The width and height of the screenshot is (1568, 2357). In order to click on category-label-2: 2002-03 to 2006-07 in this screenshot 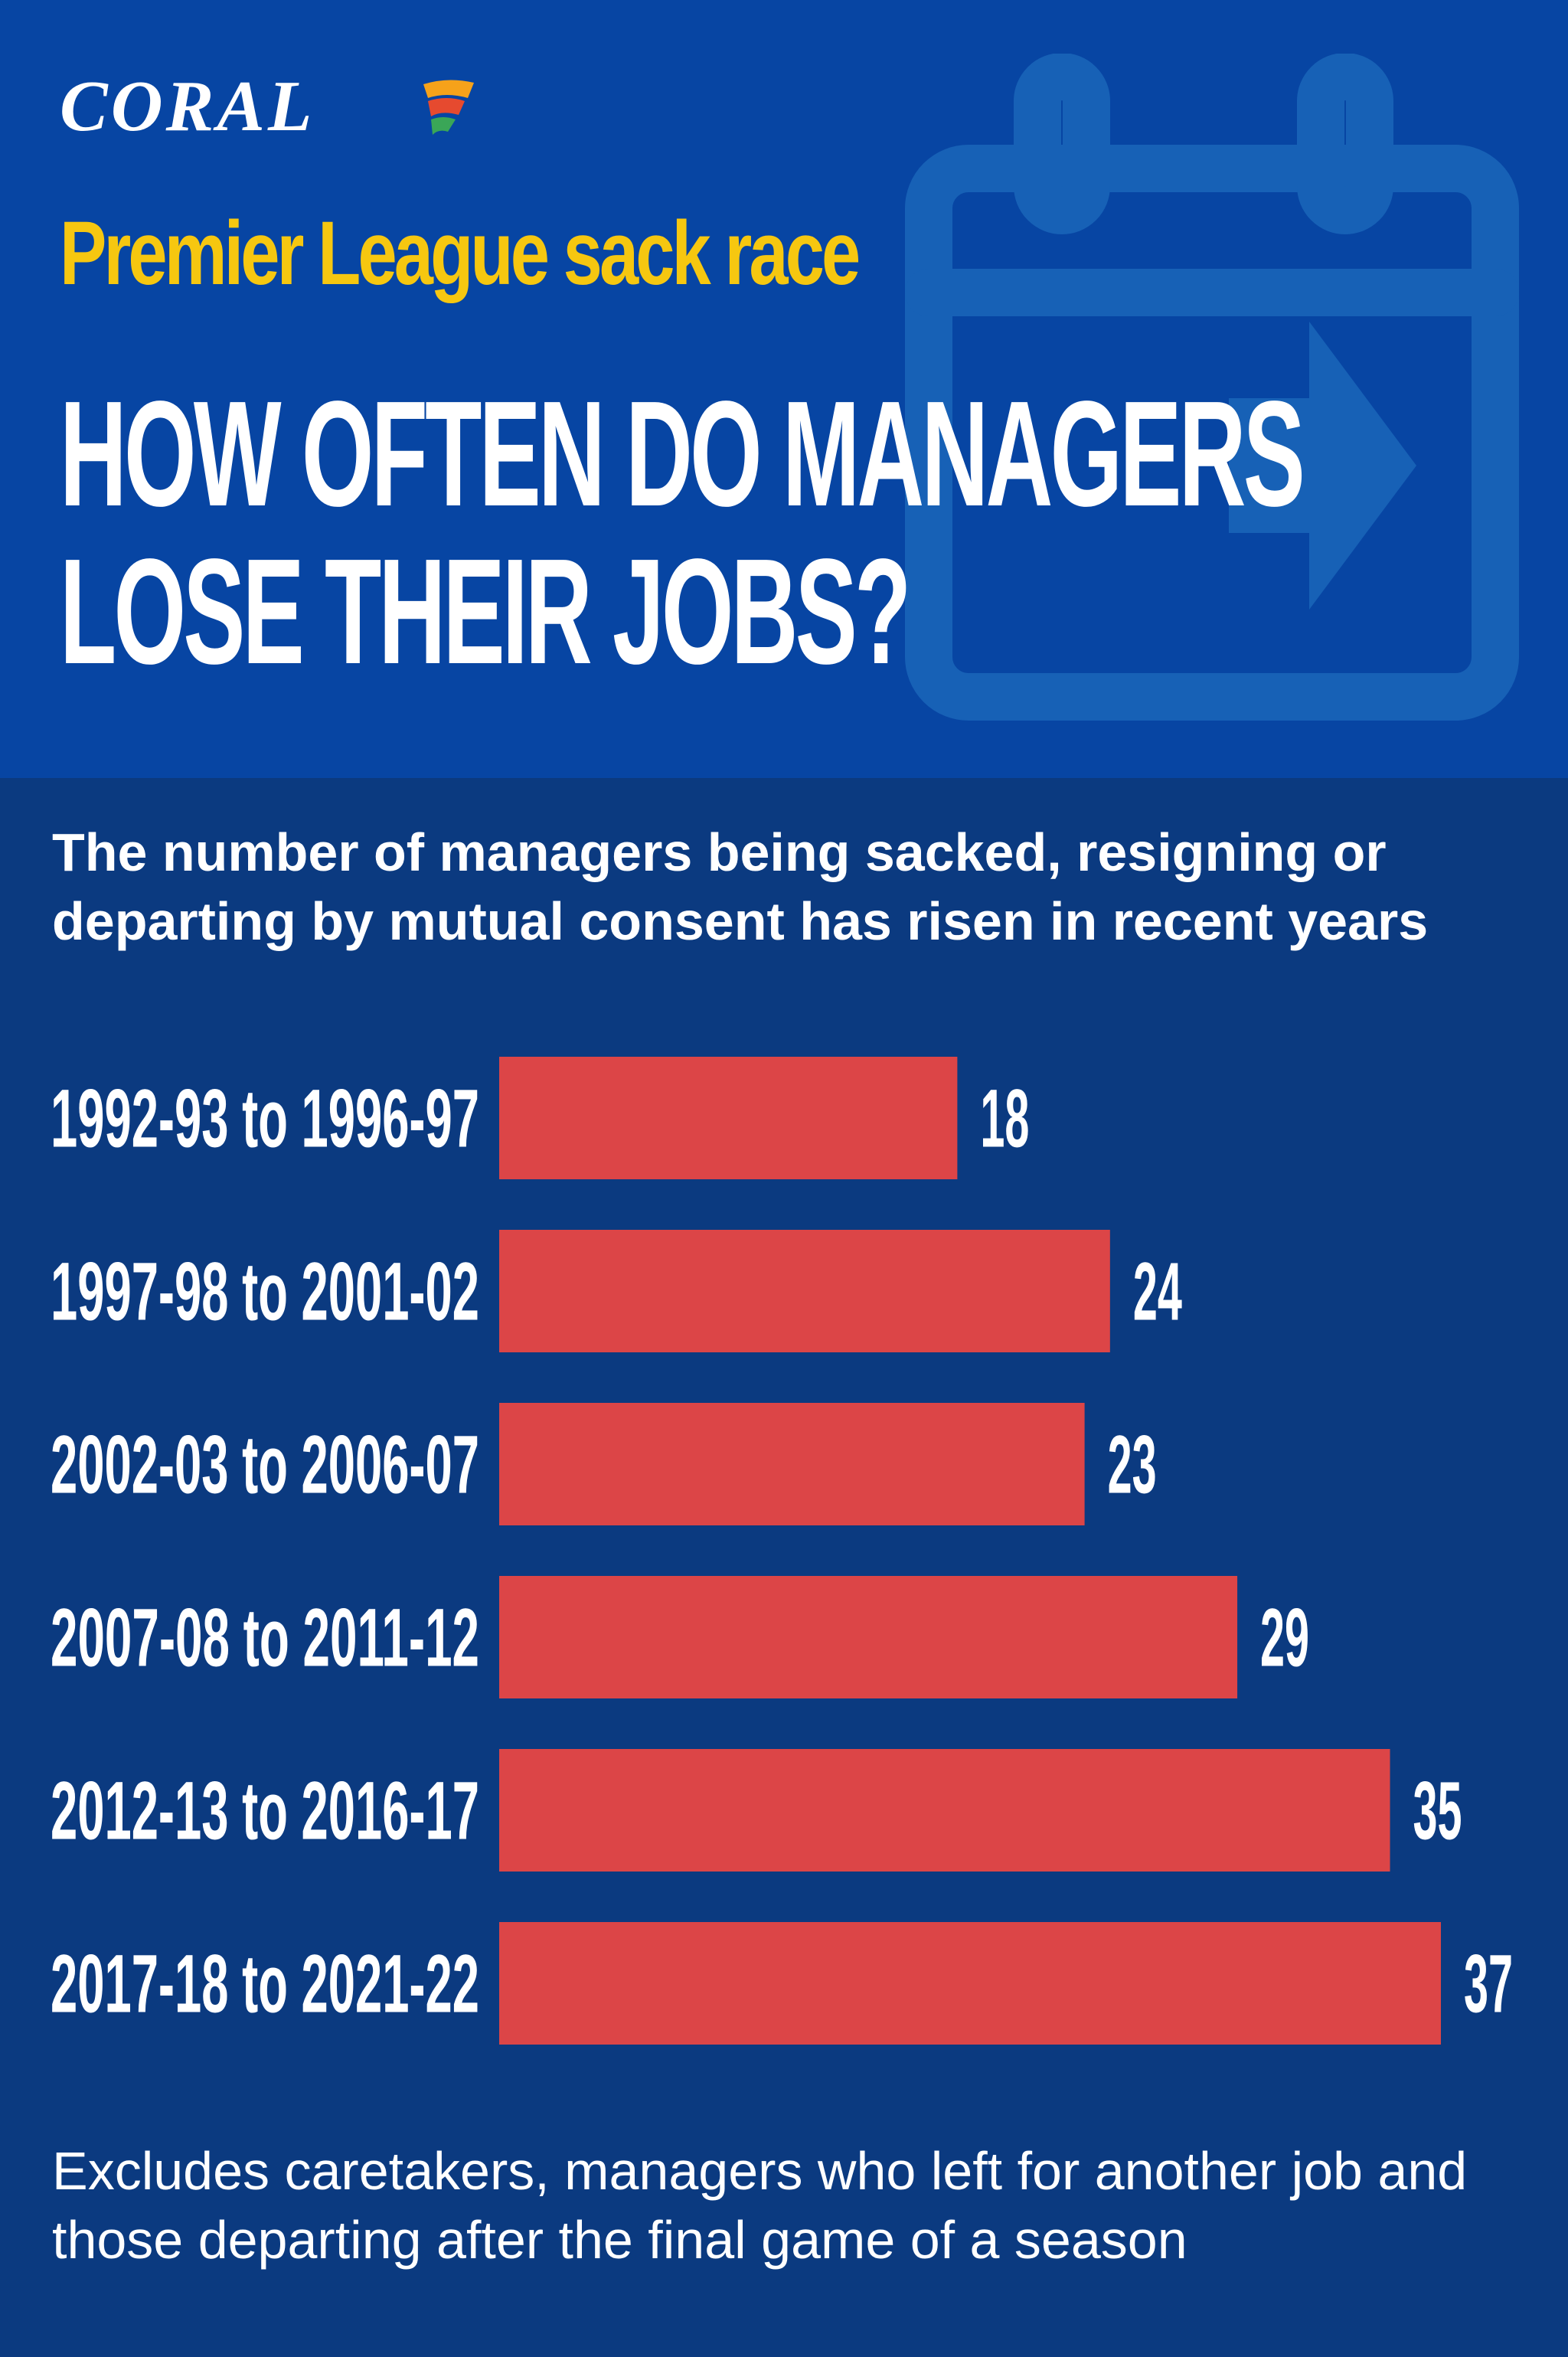, I will do `click(265, 1464)`.